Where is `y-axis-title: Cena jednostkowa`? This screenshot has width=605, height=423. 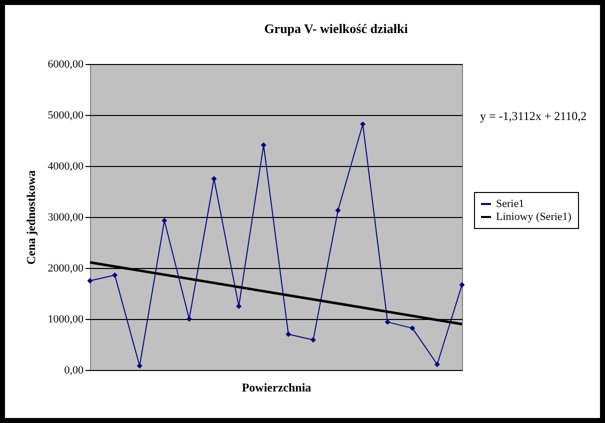
y-axis-title: Cena jednostkowa is located at coordinates (31, 217).